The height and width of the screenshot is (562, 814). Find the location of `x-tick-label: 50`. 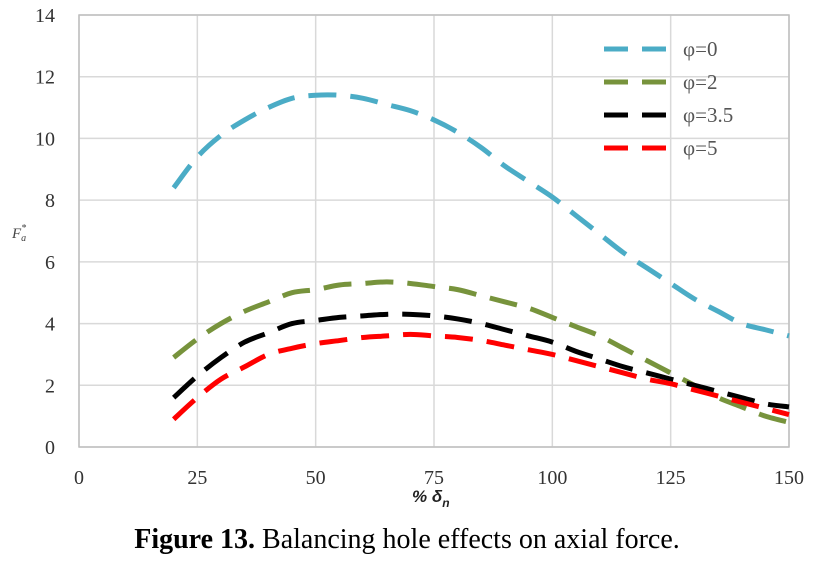

x-tick-label: 50 is located at coordinates (316, 478).